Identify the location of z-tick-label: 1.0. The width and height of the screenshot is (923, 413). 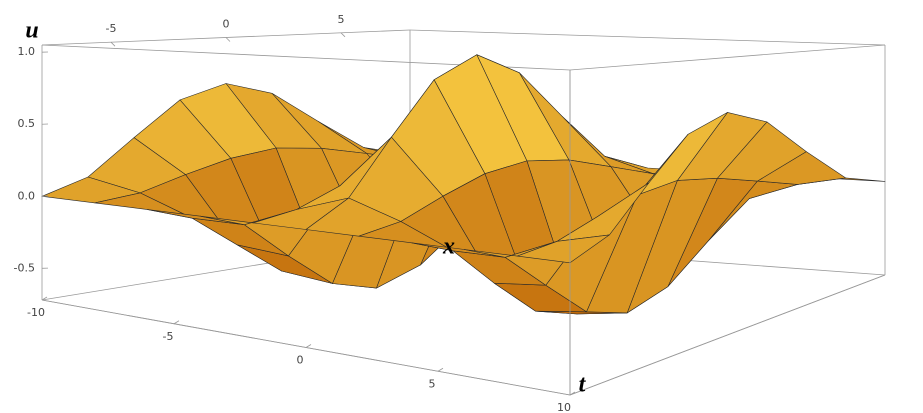
(27, 51).